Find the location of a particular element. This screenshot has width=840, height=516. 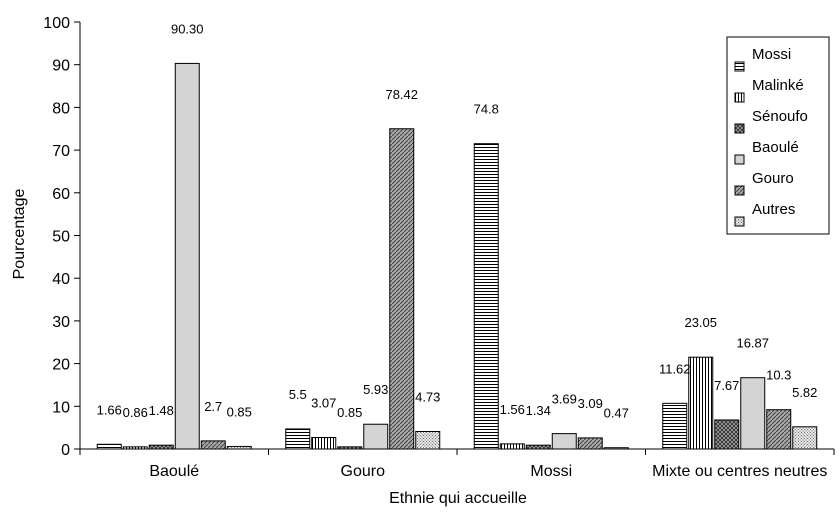

data-label: 5.82 is located at coordinates (804, 392).